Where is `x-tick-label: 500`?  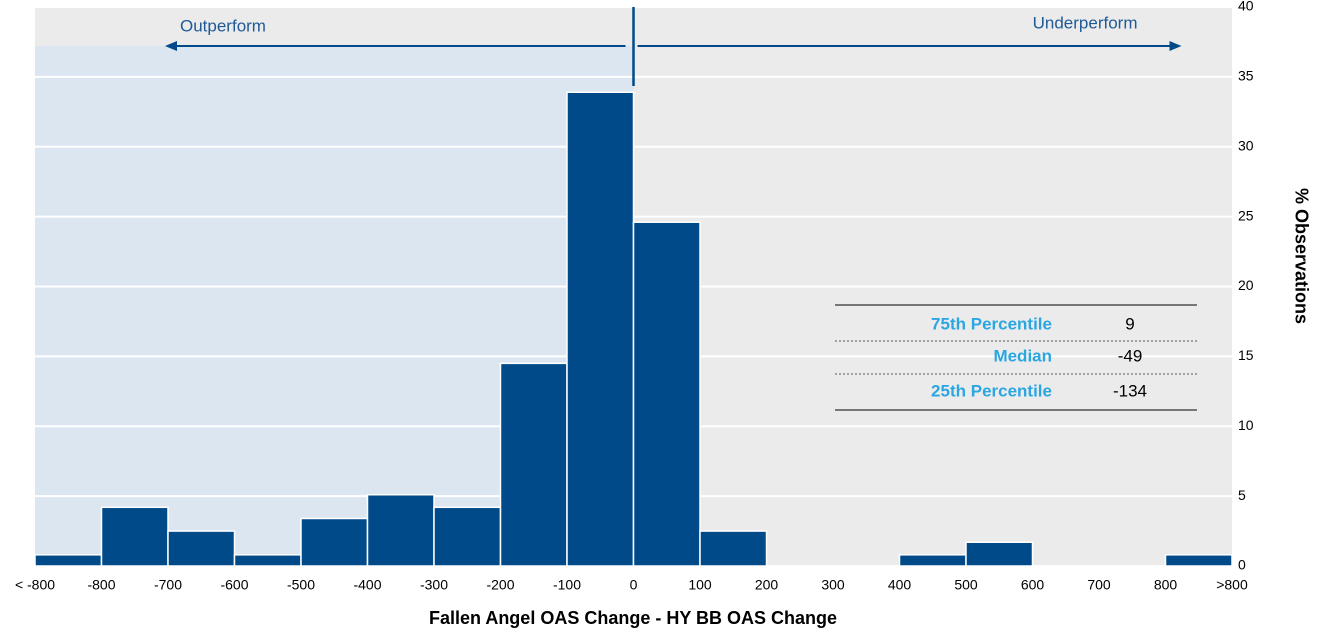
x-tick-label: 500 is located at coordinates (966, 585).